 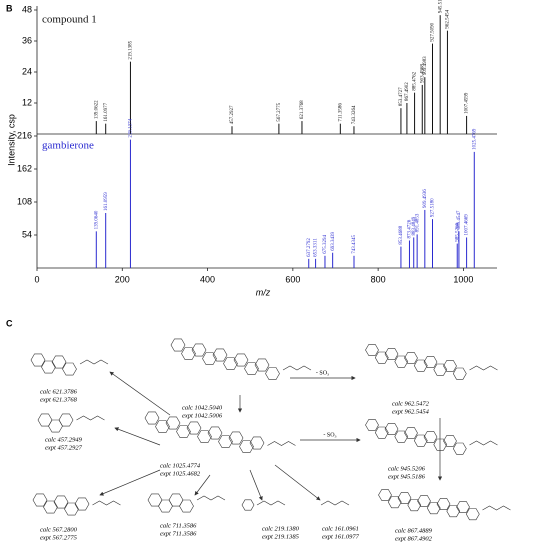 What do you see at coordinates (59, 529) in the screenshot?
I see `calc-mass: calc 567.2800` at bounding box center [59, 529].